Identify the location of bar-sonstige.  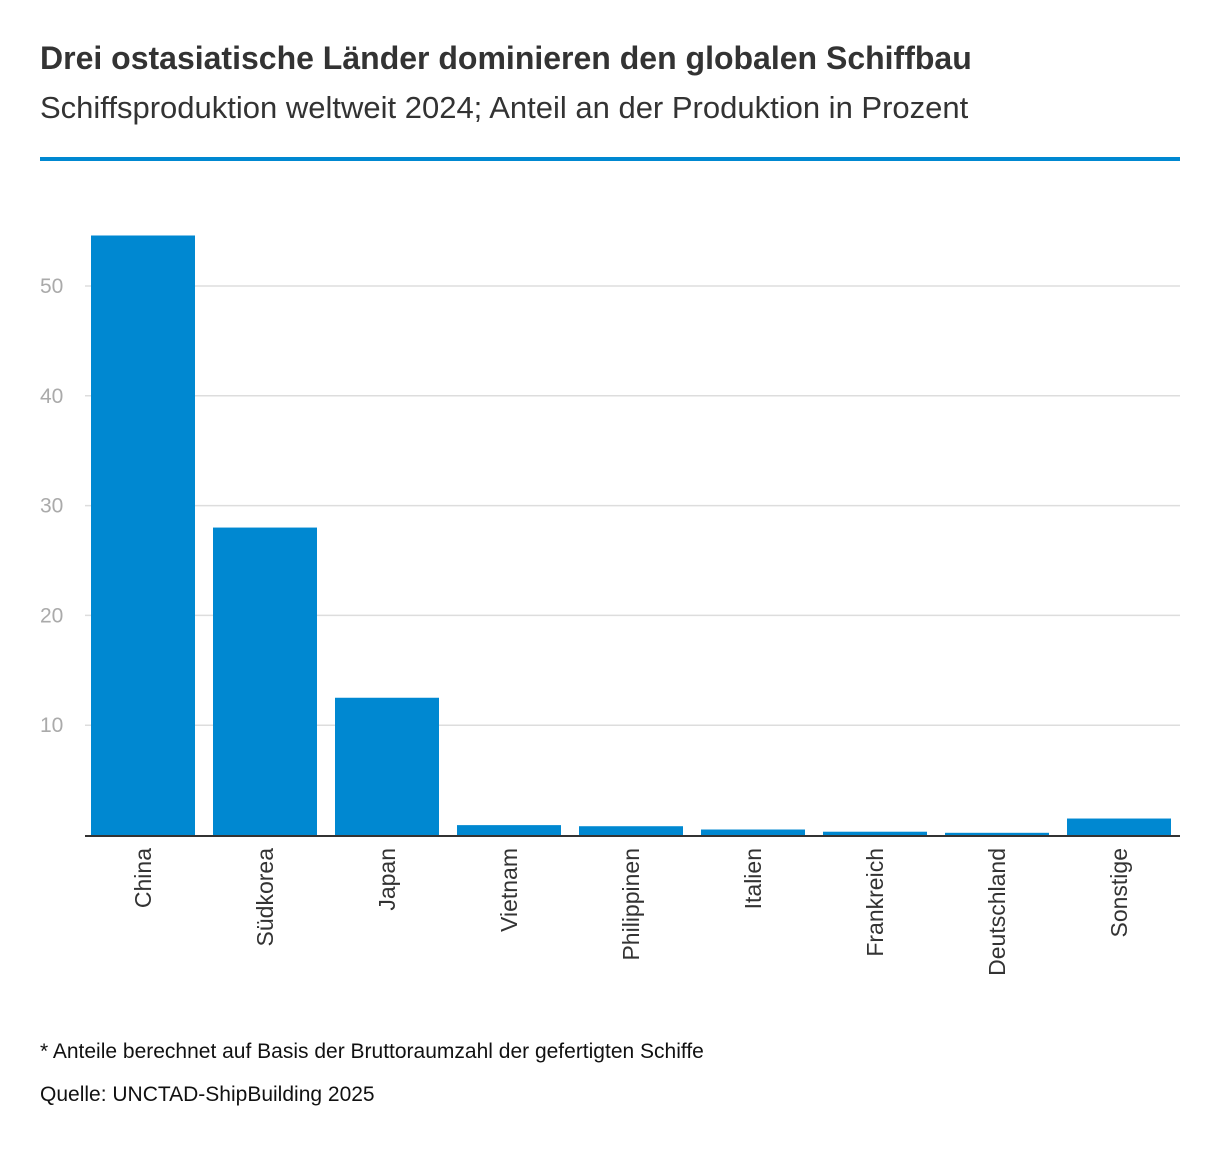
(1119, 826).